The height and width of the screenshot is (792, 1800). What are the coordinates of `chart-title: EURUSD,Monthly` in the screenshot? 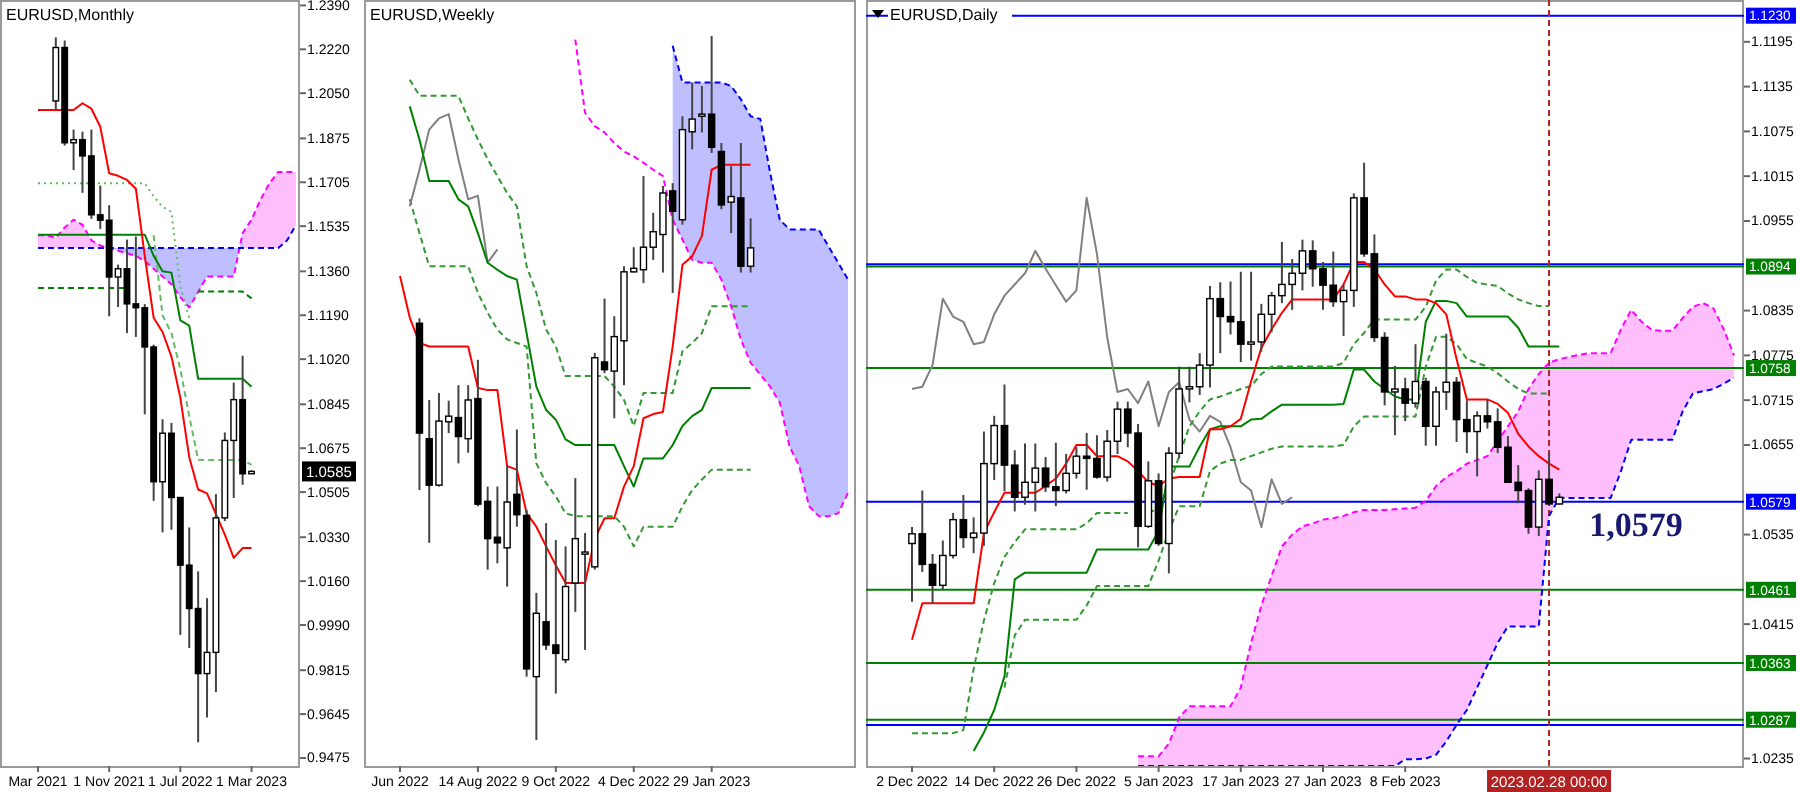 It's located at (70, 15).